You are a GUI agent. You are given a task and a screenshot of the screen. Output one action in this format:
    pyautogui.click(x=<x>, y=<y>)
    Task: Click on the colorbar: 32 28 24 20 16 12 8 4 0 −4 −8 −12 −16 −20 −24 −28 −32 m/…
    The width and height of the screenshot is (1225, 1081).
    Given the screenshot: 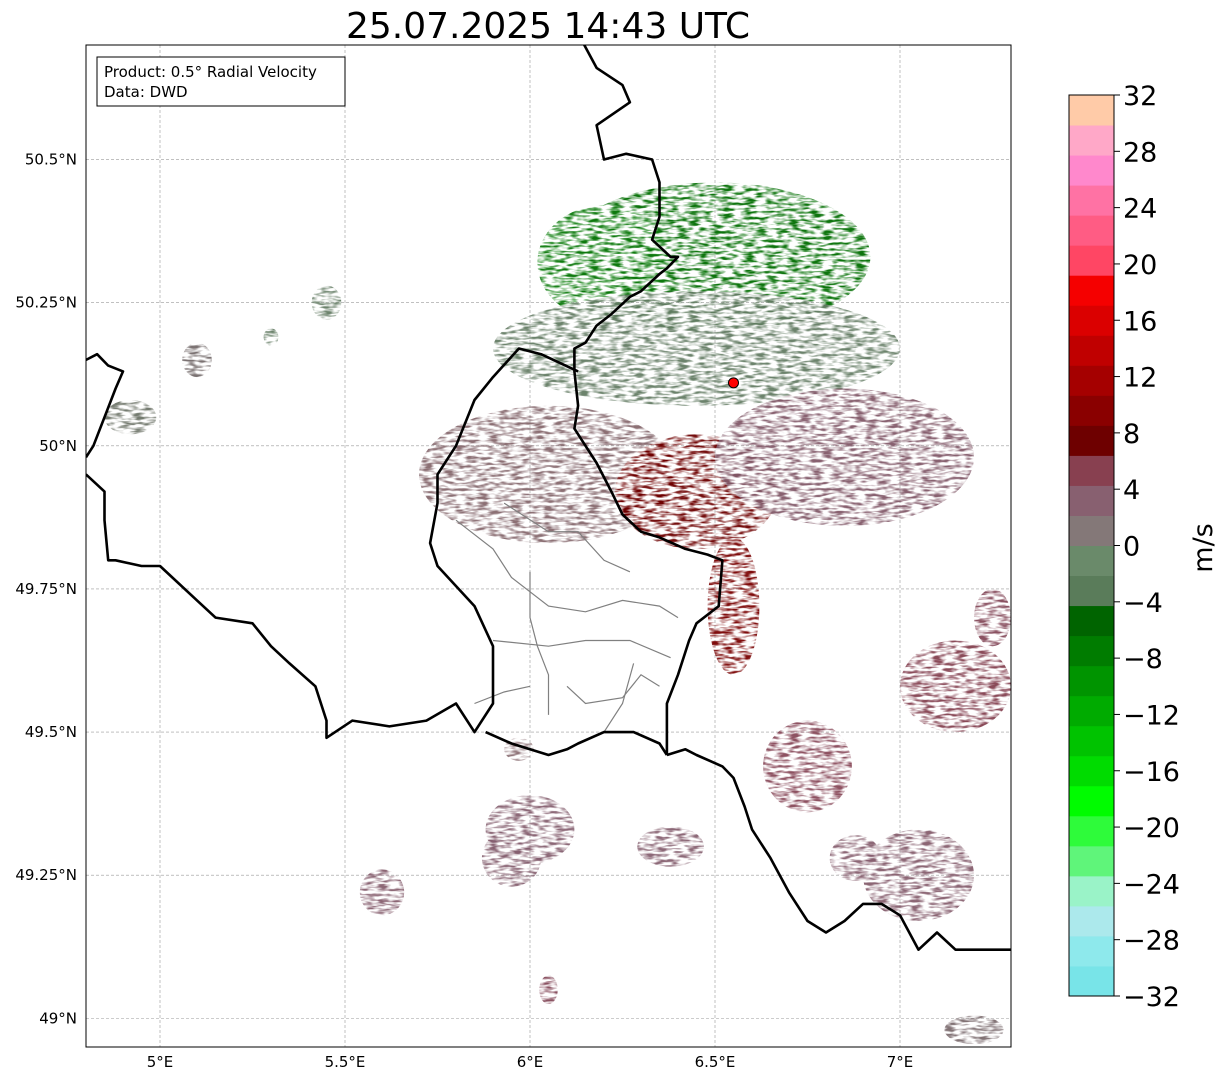 What is the action you would take?
    pyautogui.click(x=1143, y=547)
    